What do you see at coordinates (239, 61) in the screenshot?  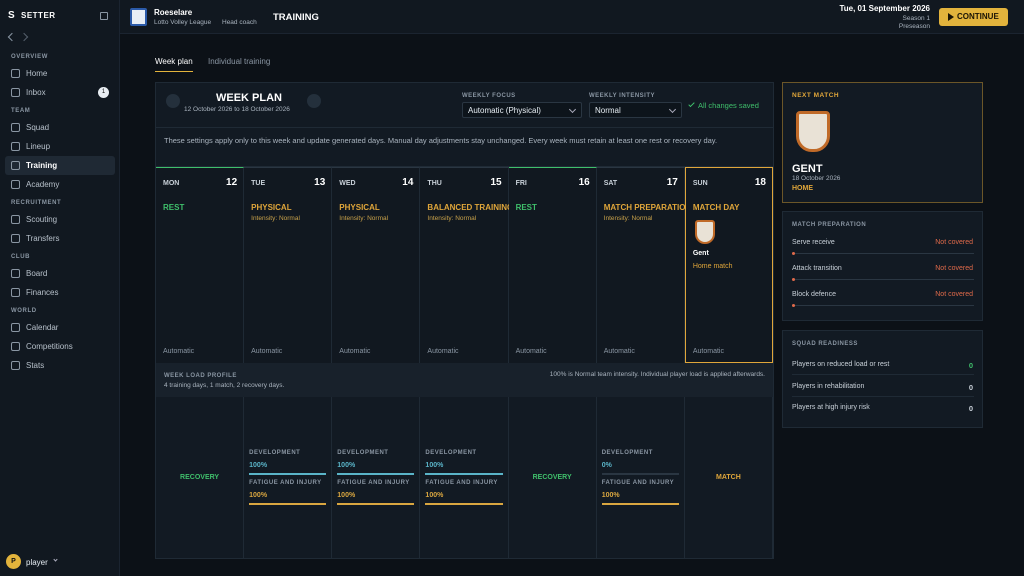 I see `tab: Individual training` at bounding box center [239, 61].